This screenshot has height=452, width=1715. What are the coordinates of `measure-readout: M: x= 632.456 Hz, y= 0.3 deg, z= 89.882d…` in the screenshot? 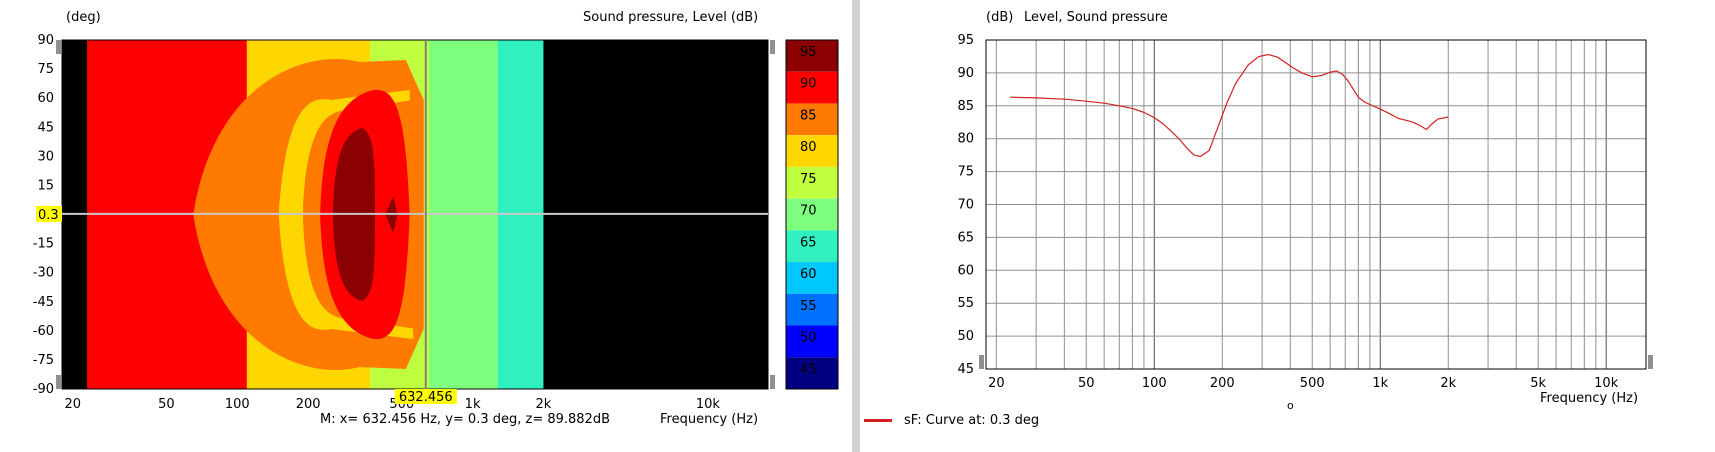 It's located at (465, 419).